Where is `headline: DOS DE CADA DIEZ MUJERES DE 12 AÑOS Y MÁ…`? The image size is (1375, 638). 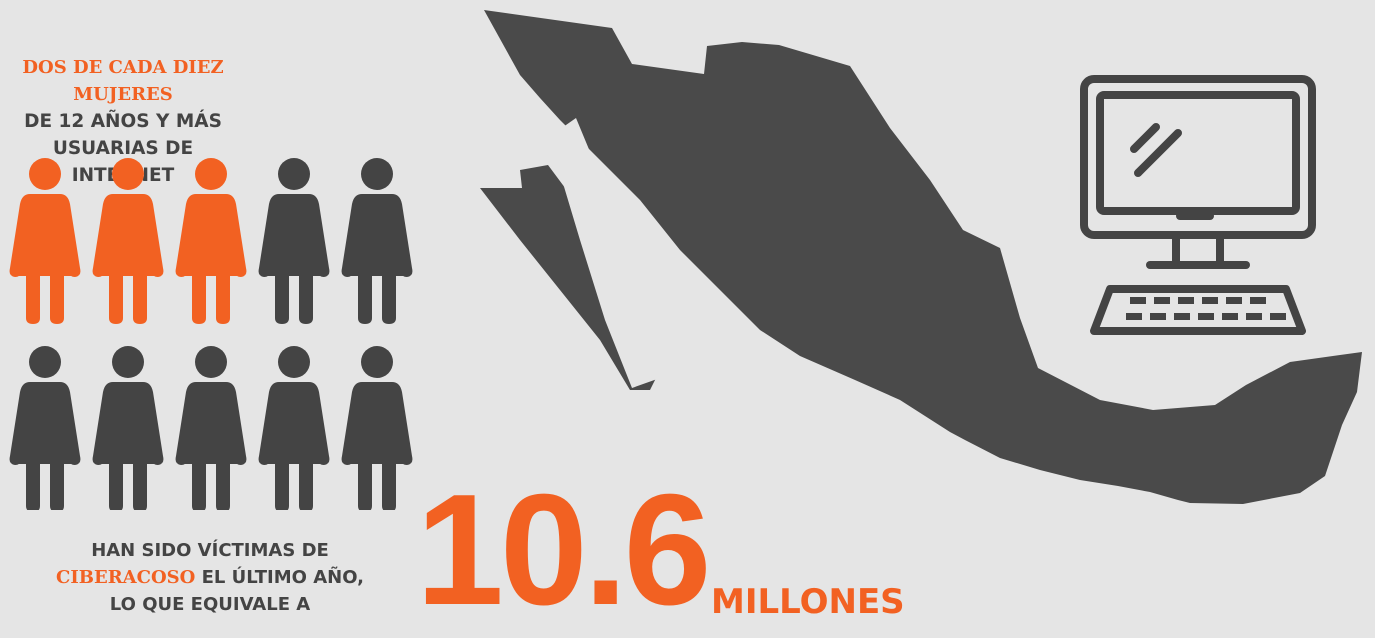
headline: DOS DE CADA DIEZ MUJERES DE 12 AÑOS Y MÁ… is located at coordinates (123, 121).